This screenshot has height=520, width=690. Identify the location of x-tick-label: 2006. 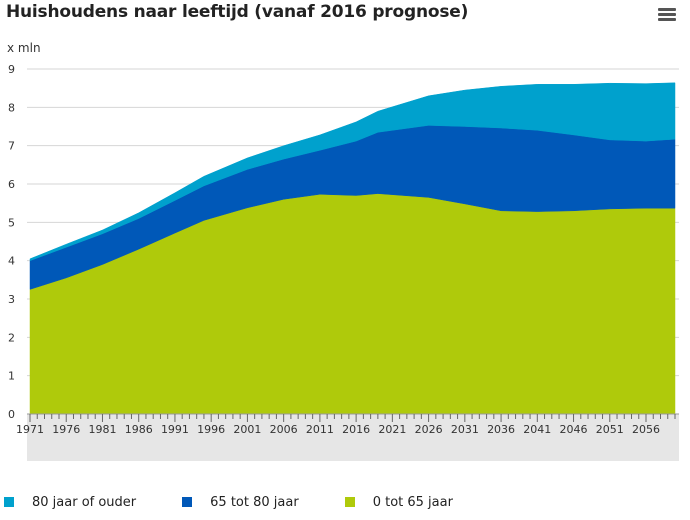
(284, 429).